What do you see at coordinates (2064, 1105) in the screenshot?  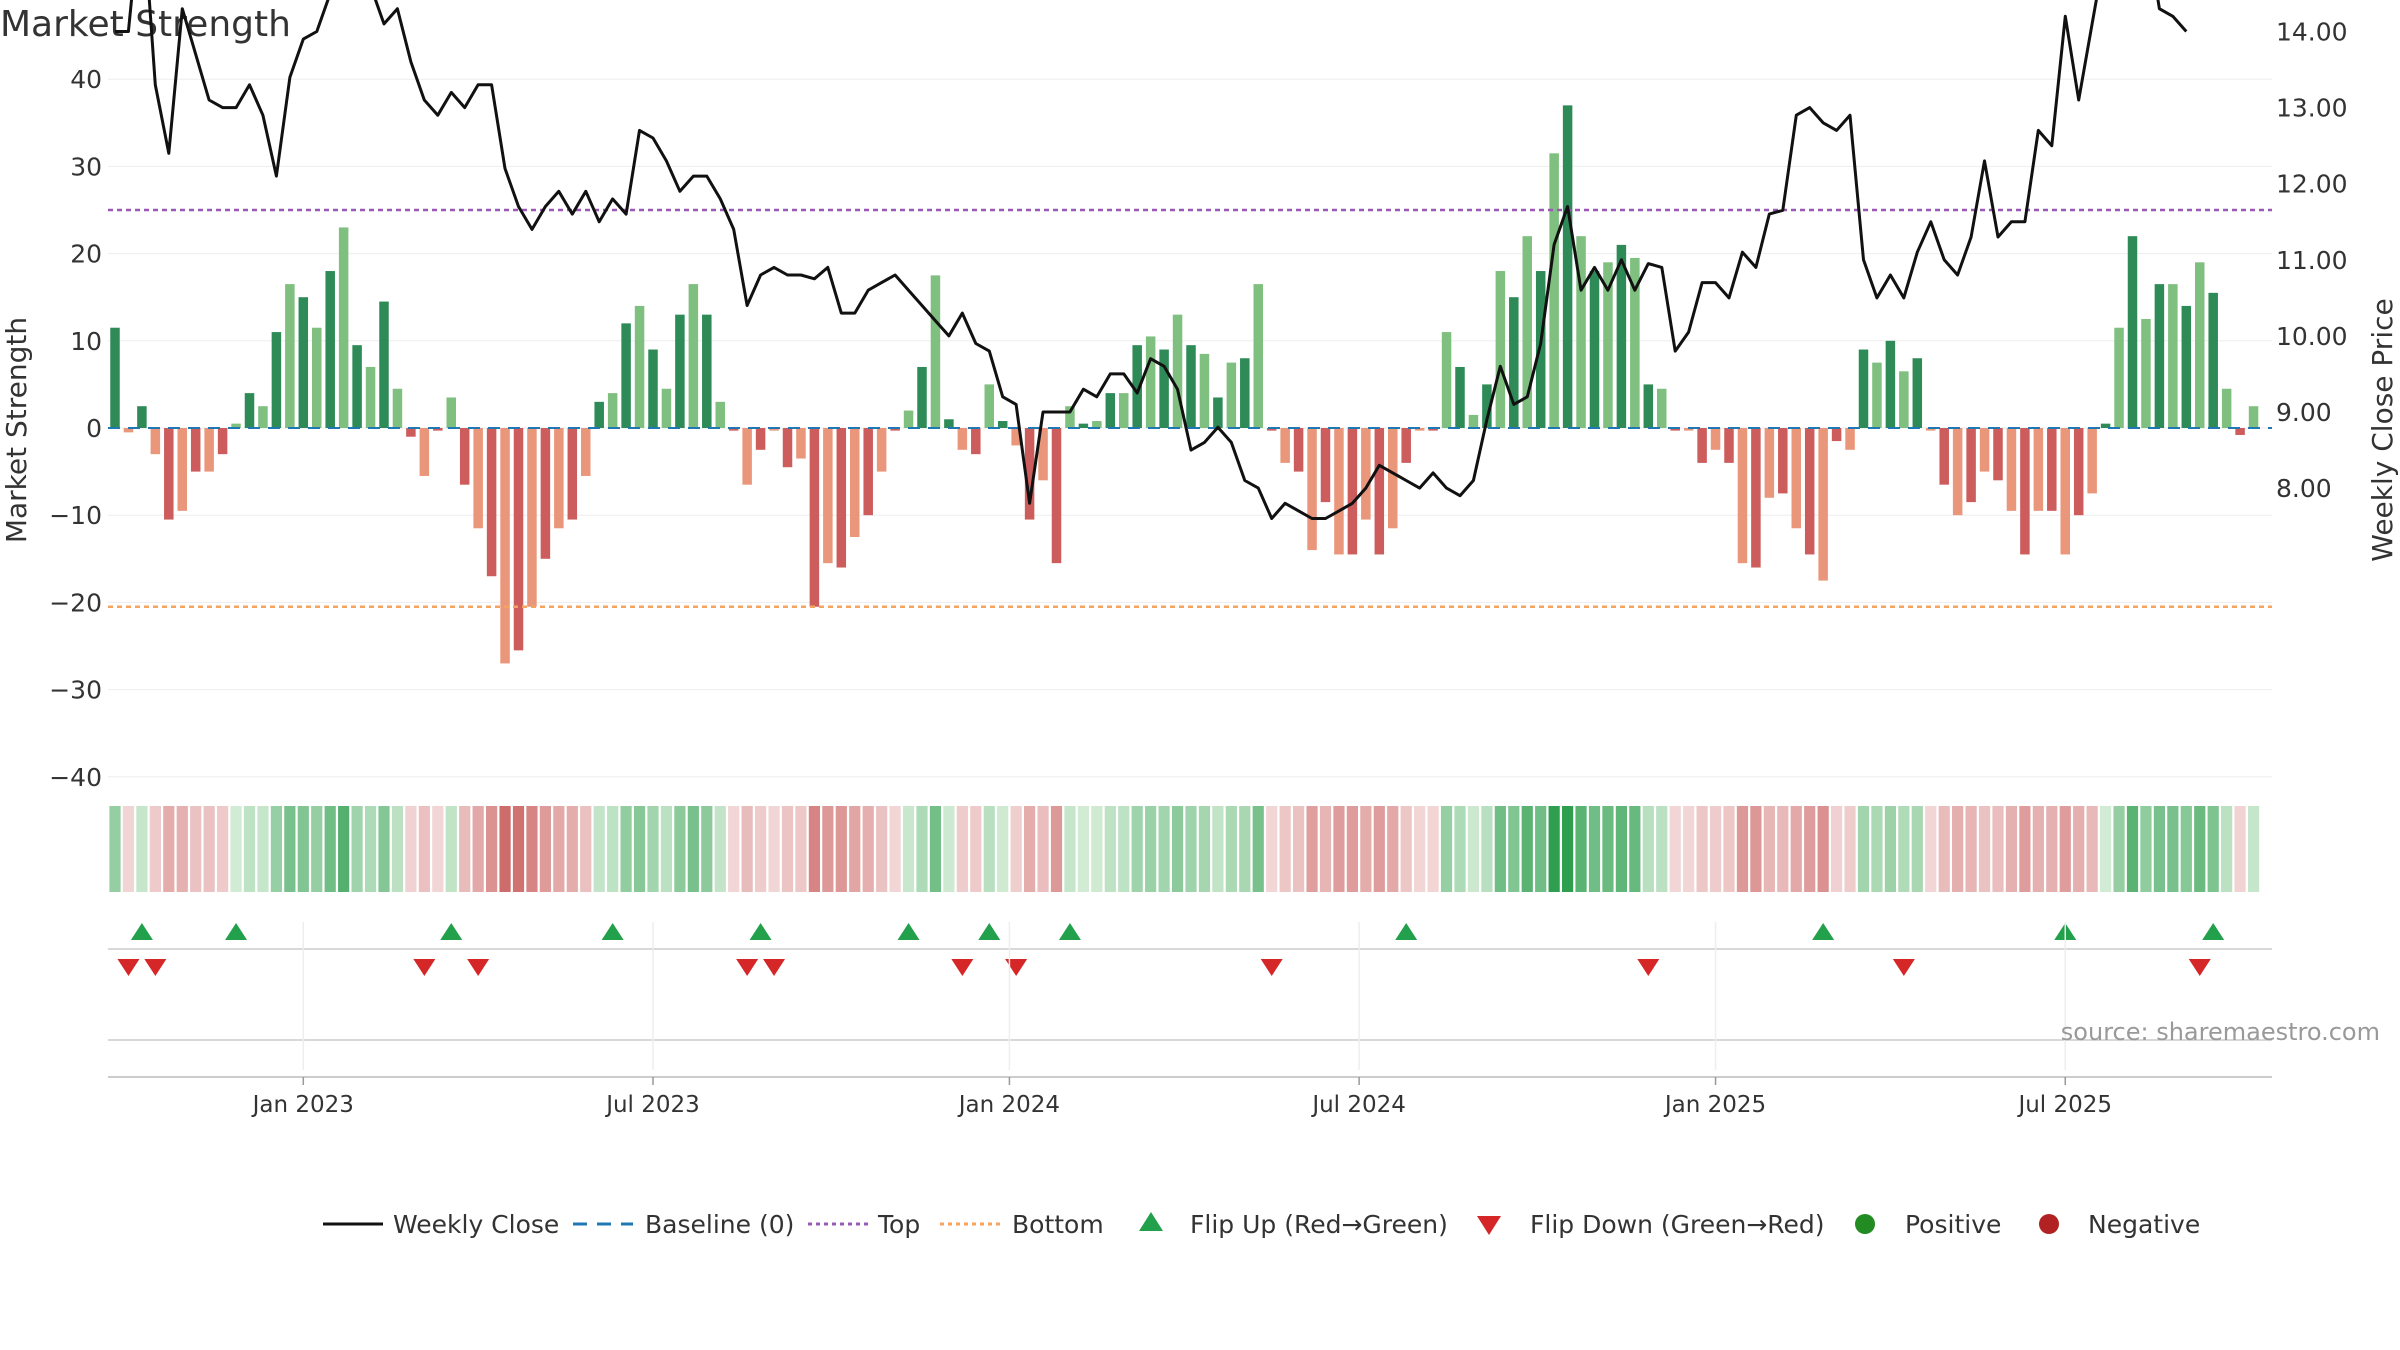 I see `x-tick-label: Jul 2025` at bounding box center [2064, 1105].